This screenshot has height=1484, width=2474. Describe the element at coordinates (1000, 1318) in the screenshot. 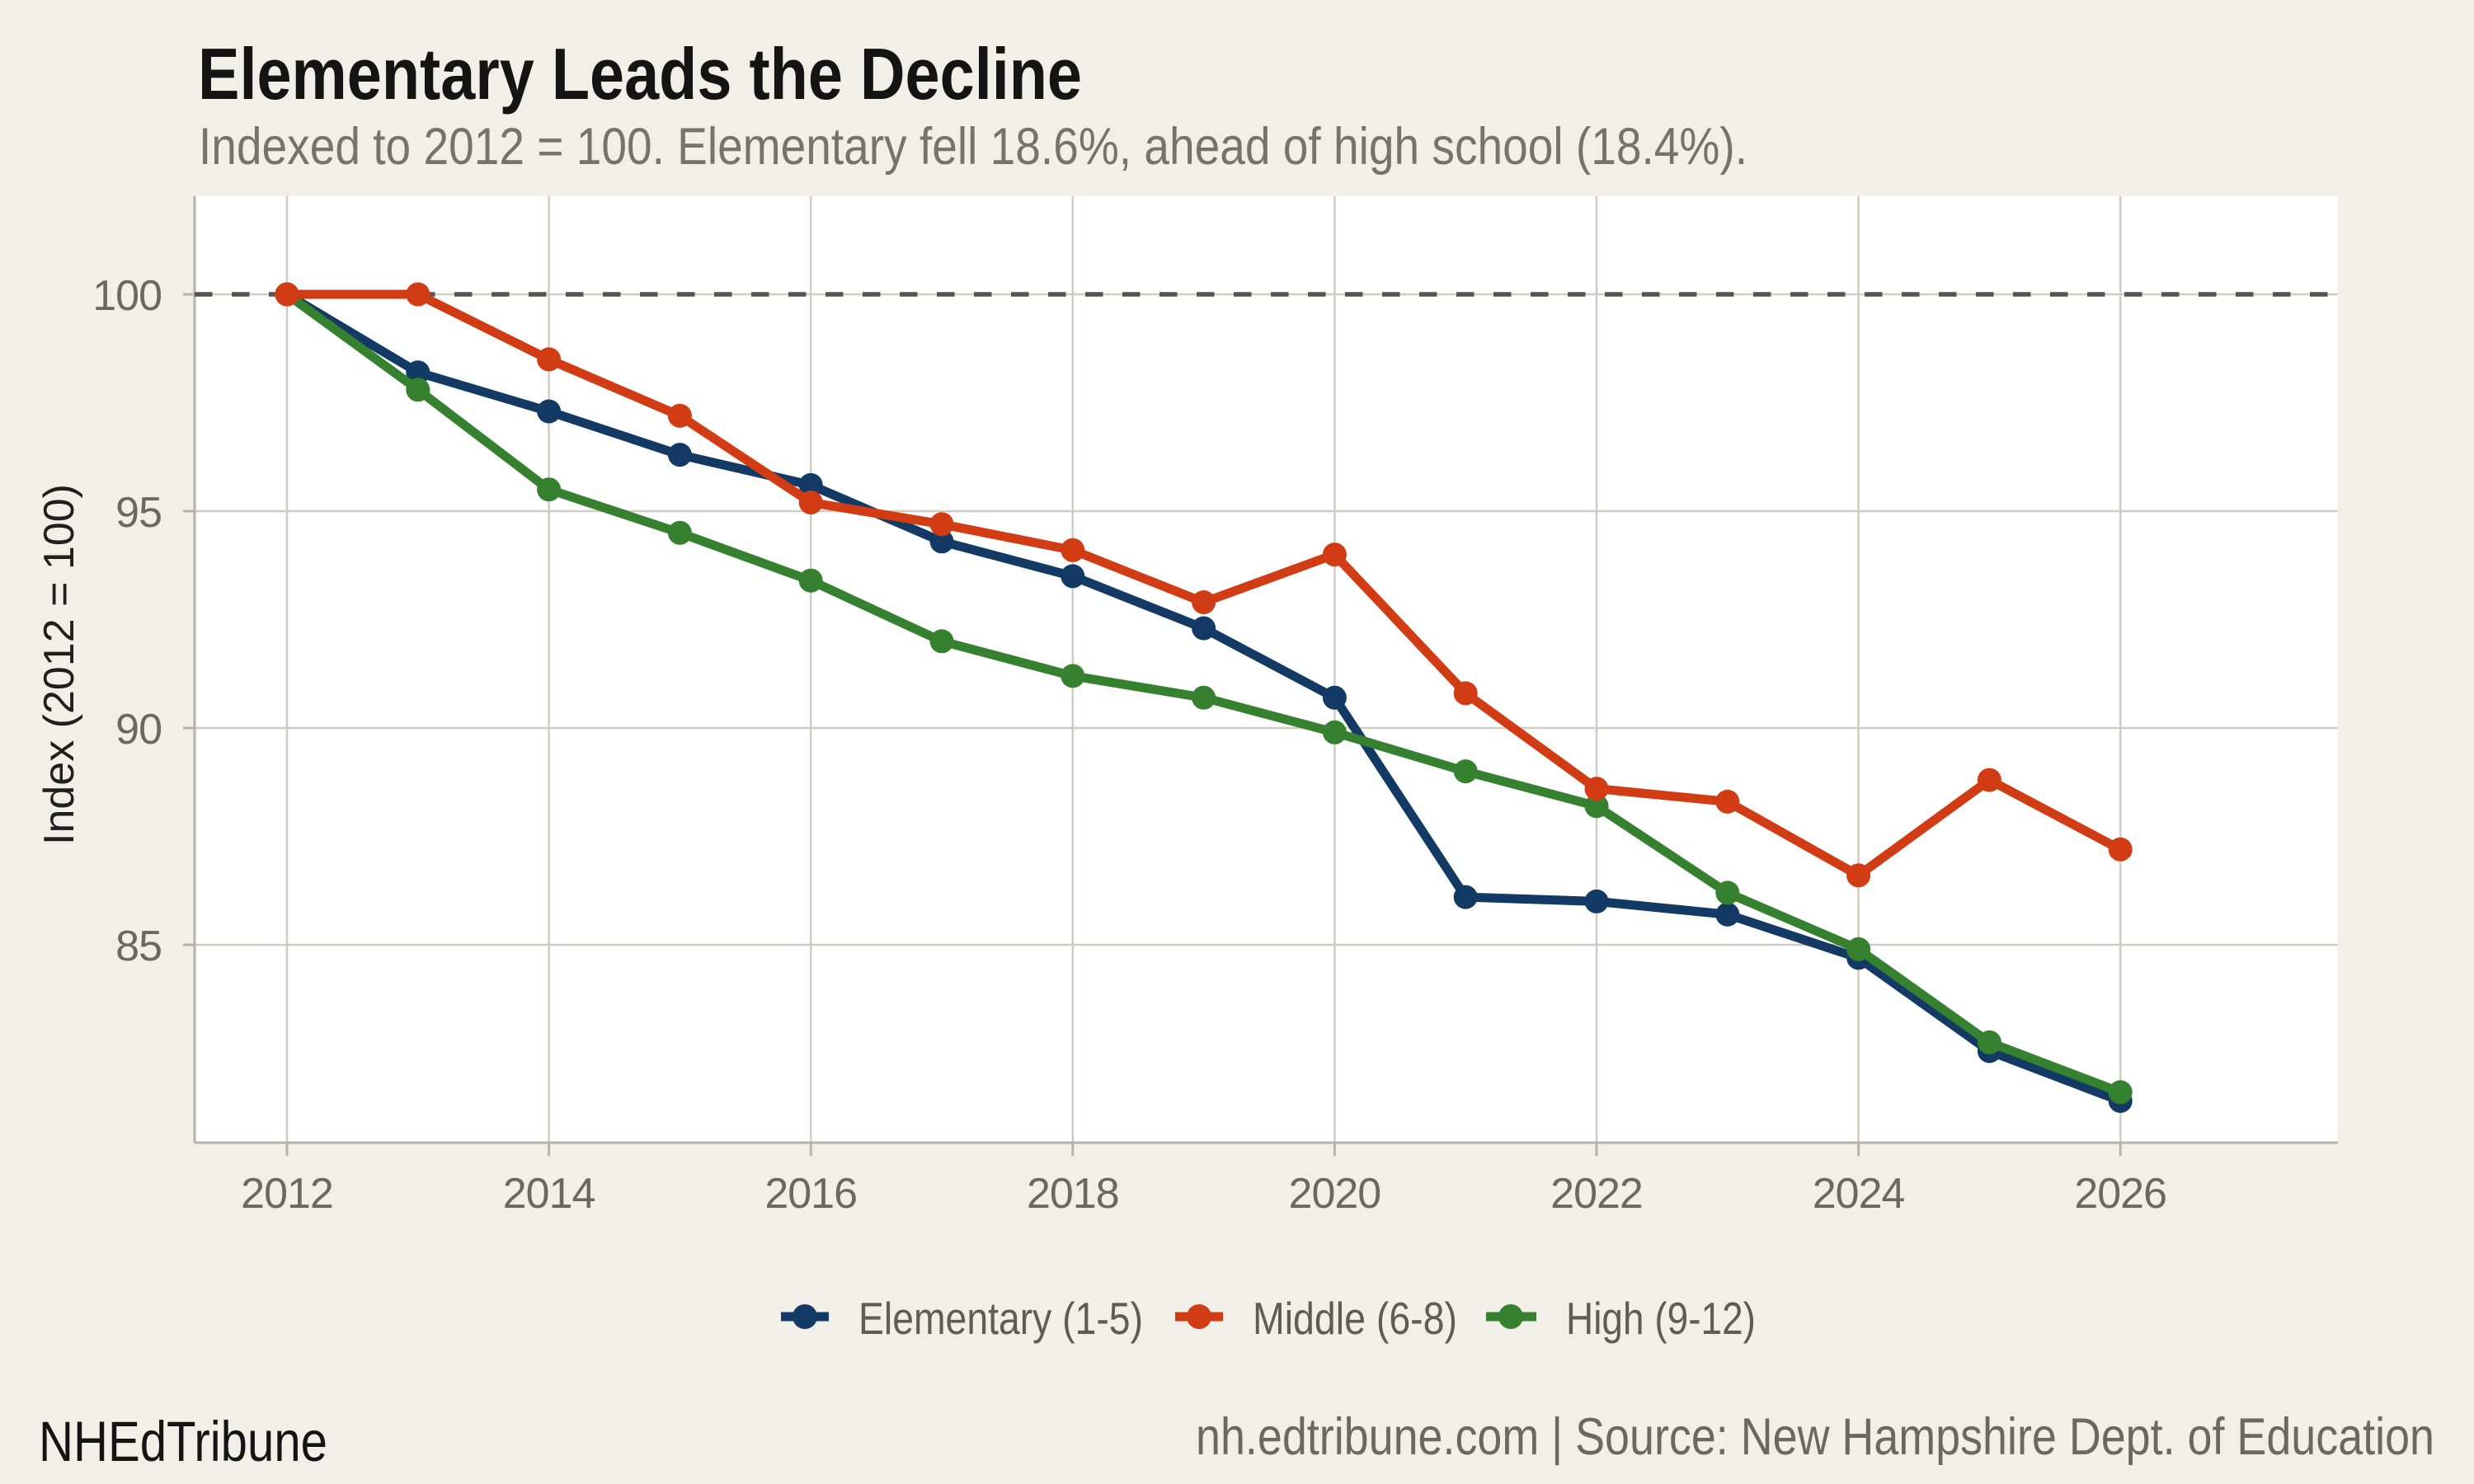

I see `svg-text: Elementary (1-5)` at that location.